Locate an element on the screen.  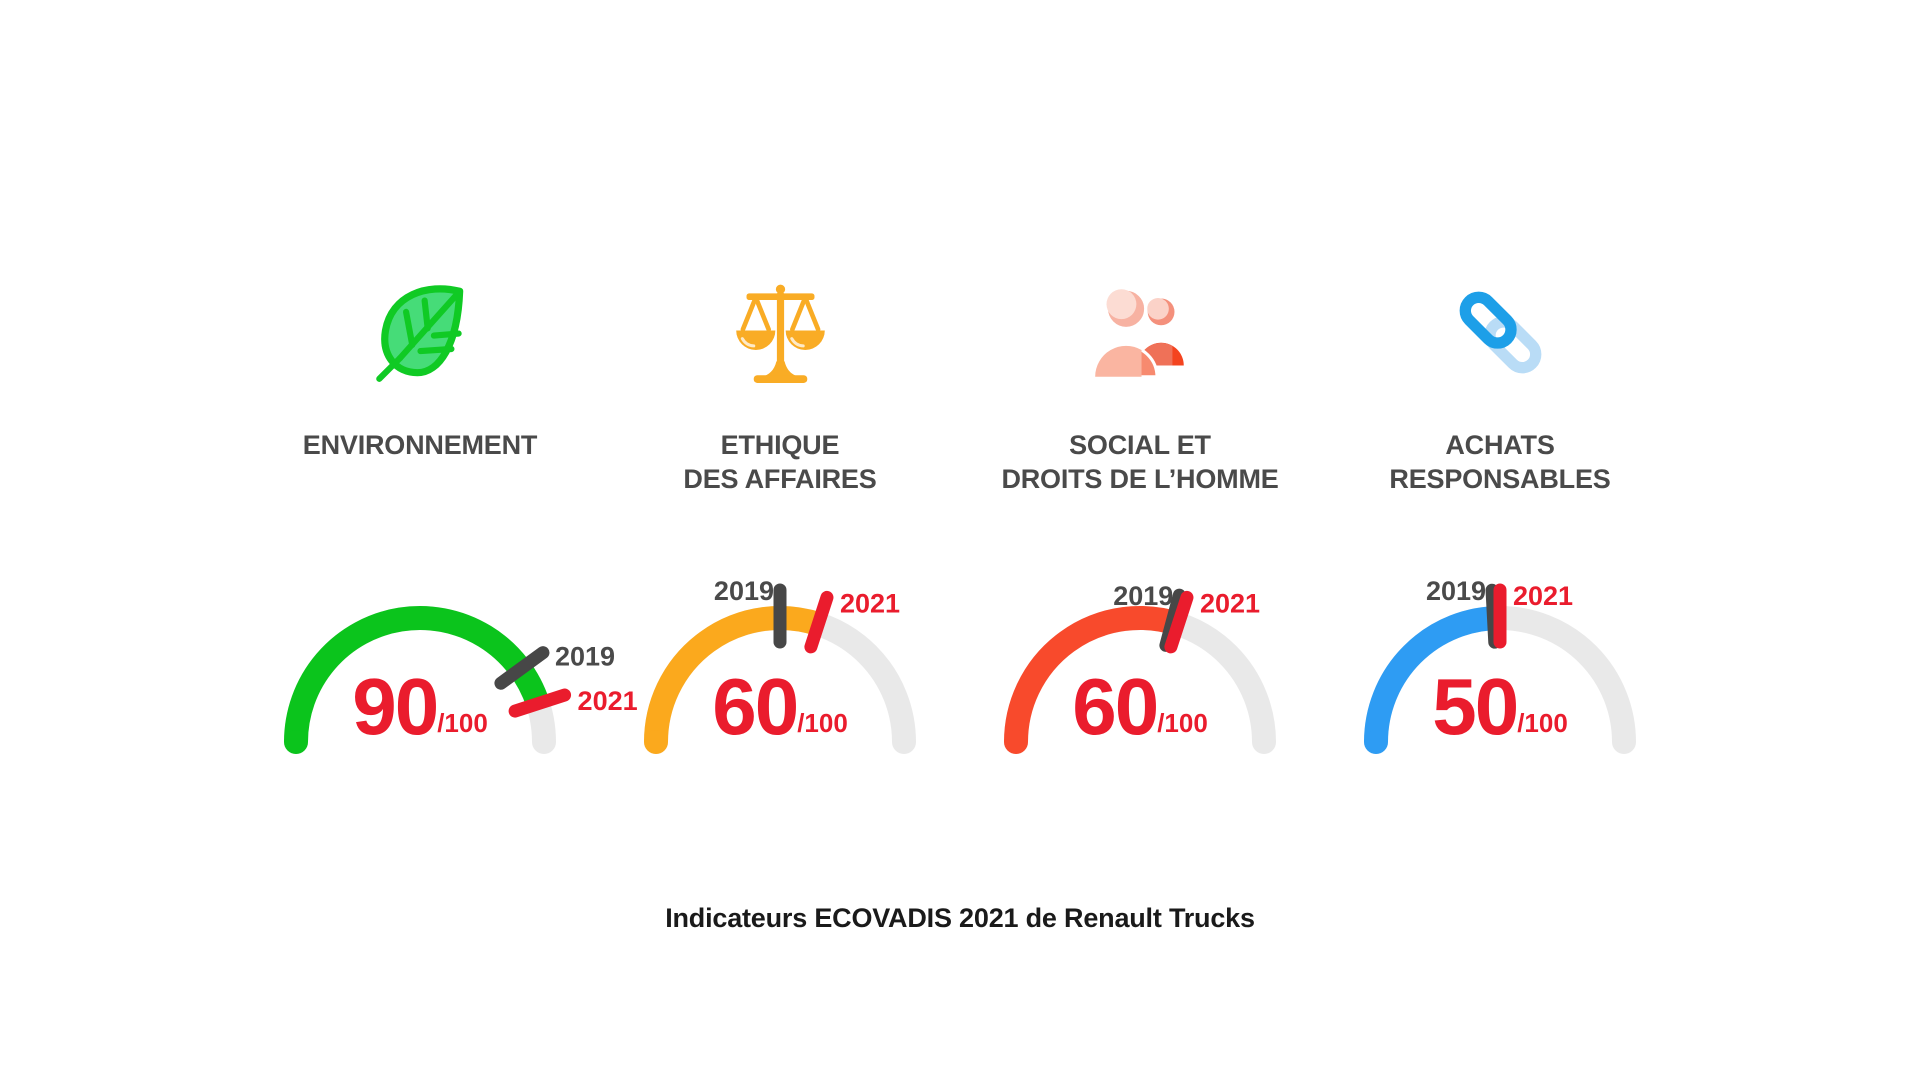
scales-icon-svg is located at coordinates (780, 332).